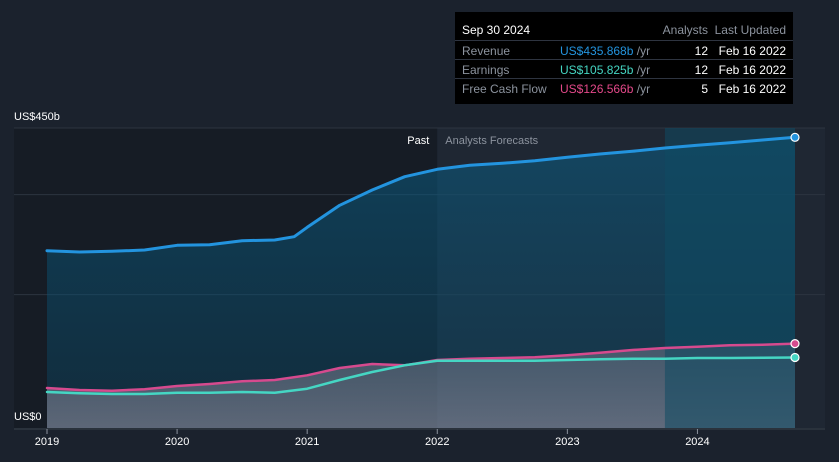 Image resolution: width=839 pixels, height=462 pixels. What do you see at coordinates (496, 30) in the screenshot?
I see `tooltip-date: Sep 30 2024` at bounding box center [496, 30].